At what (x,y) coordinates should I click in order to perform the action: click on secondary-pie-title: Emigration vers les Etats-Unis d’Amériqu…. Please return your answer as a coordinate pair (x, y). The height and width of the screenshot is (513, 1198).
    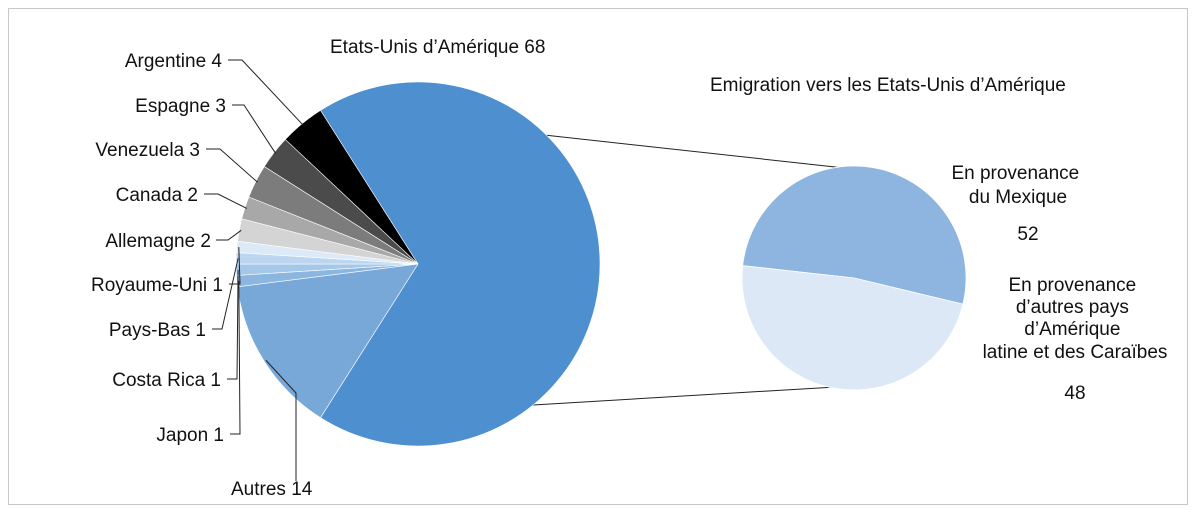
    Looking at the image, I should click on (888, 85).